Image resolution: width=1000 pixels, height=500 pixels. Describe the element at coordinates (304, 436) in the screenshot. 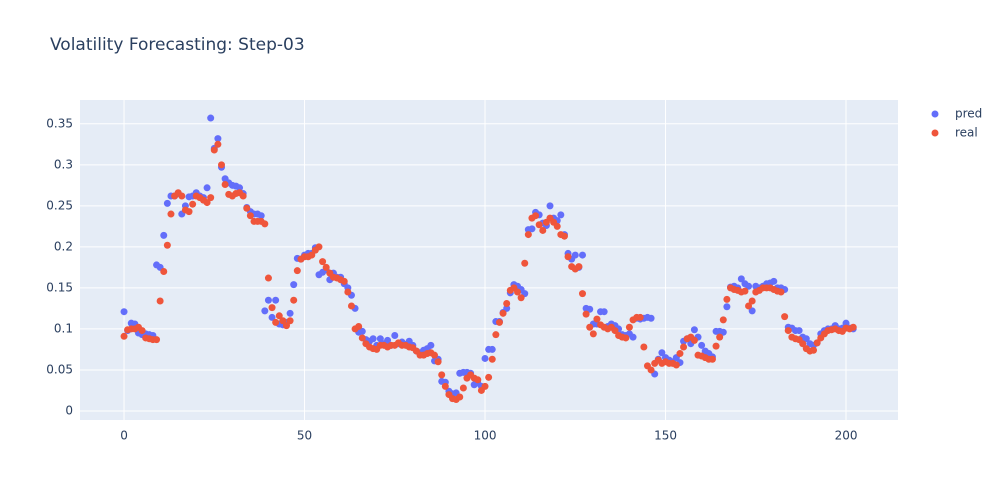

I see `x-tick-label: 50` at that location.